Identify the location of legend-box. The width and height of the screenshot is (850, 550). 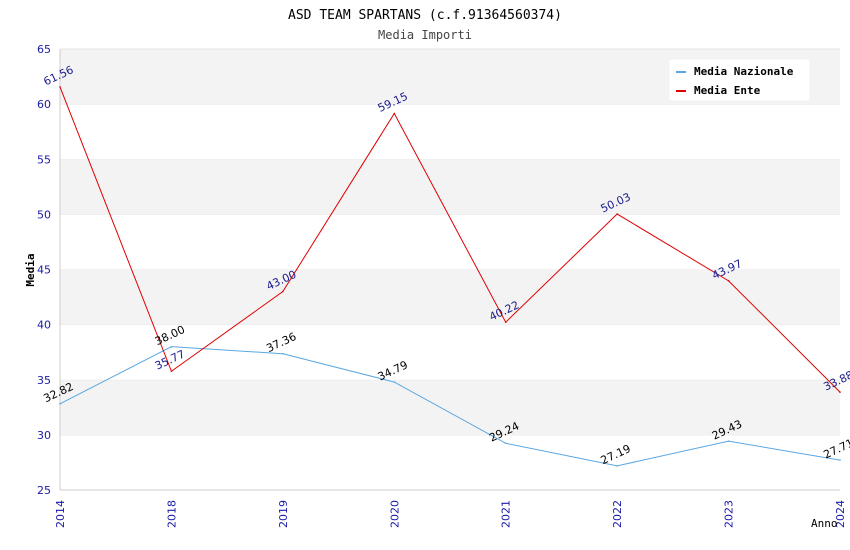
(739, 80).